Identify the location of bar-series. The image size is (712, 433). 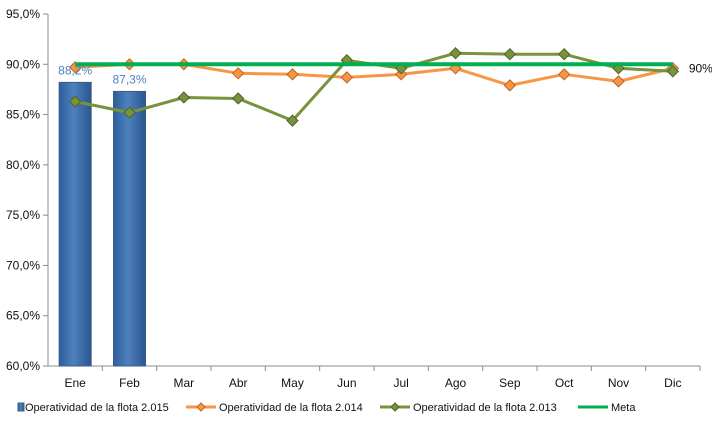
(102, 224).